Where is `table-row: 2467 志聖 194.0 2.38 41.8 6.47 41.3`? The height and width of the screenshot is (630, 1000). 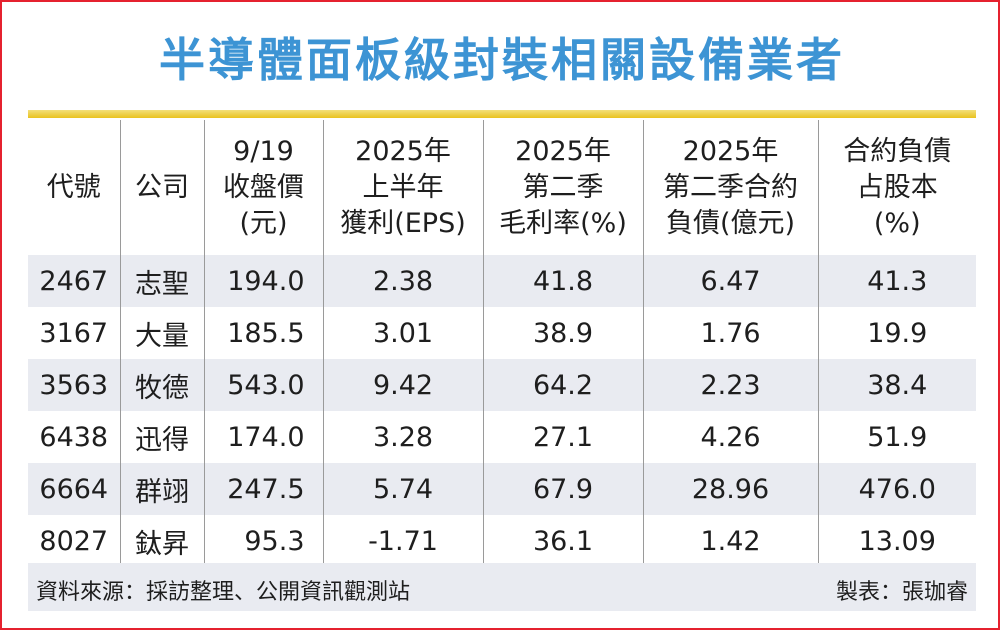
table-row: 2467 志聖 194.0 2.38 41.8 6.47 41.3 is located at coordinates (502, 281).